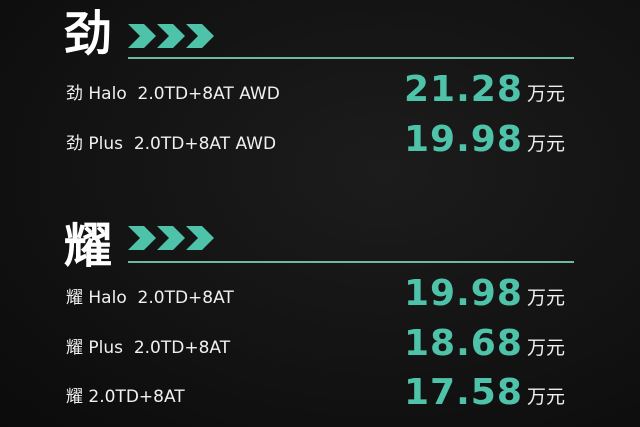 The height and width of the screenshot is (427, 640). I want to click on model-name: 劲 Halo 2.0TD+8AT AWD, so click(173, 94).